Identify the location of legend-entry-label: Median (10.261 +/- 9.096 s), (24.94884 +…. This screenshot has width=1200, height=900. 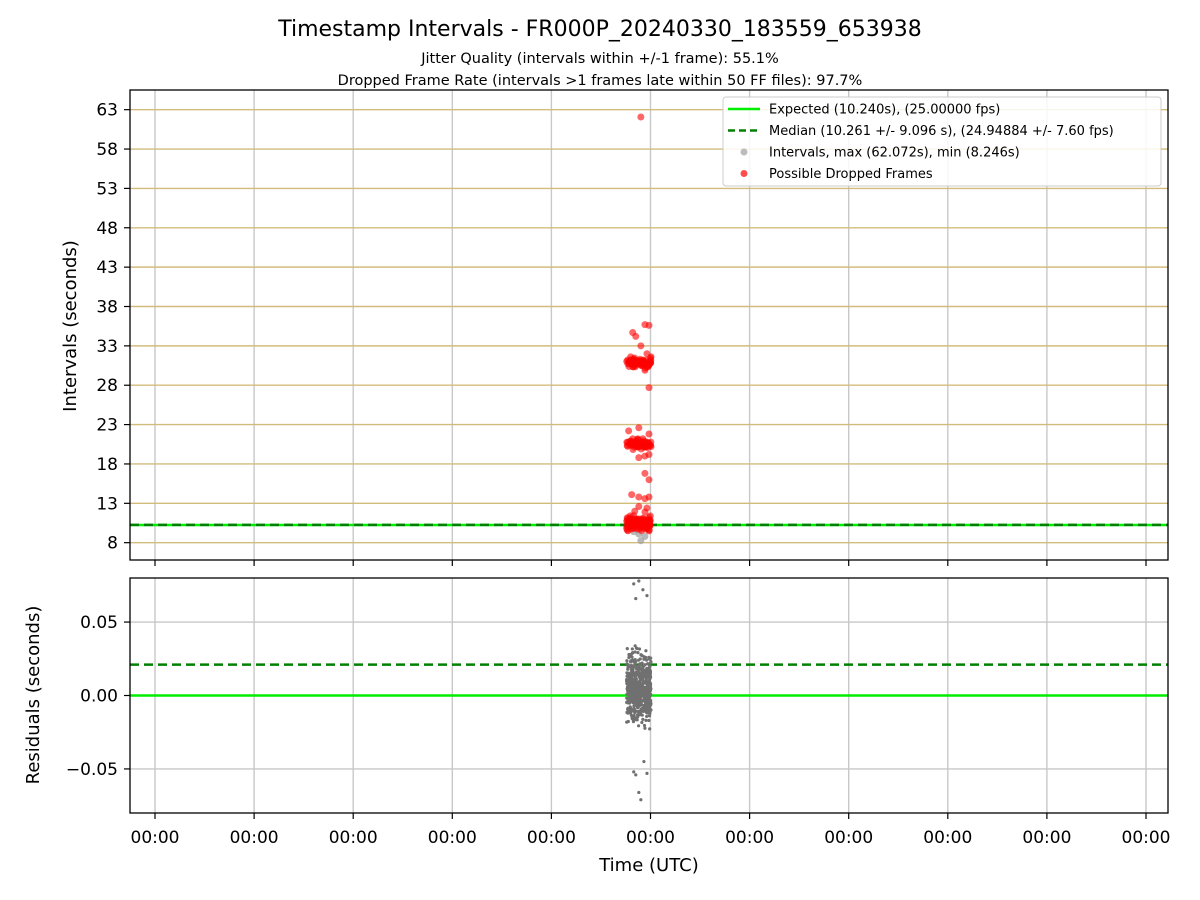
(941, 131).